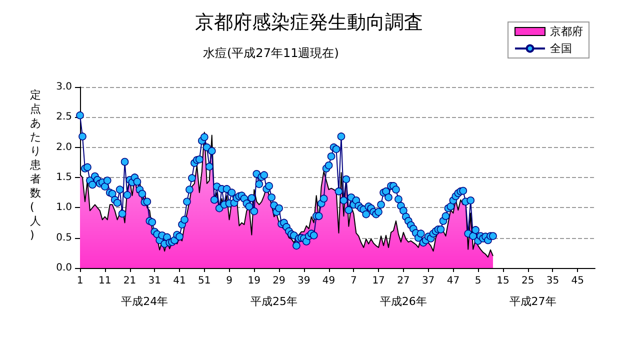 Image resolution: width=631 pixels, height=347 pixels. Describe the element at coordinates (378, 281) in the screenshot. I see `x-tick-label: 17` at that location.